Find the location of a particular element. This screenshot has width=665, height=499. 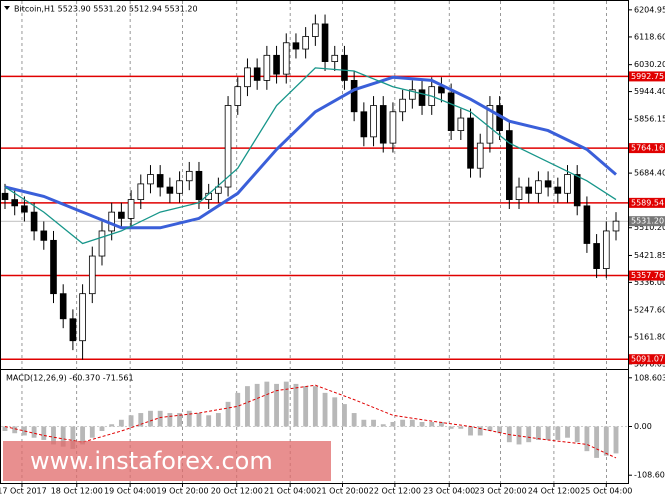

x-tick-label: 23 Oct 20:00 is located at coordinates (501, 491).